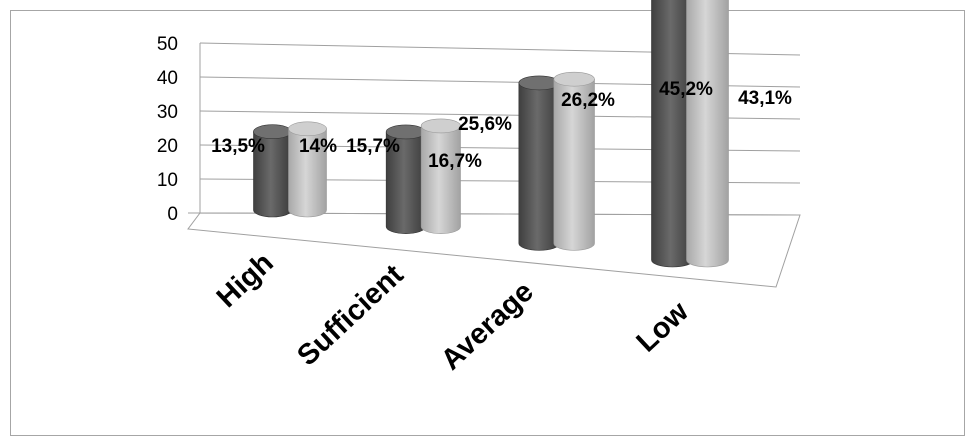 Image resolution: width=977 pixels, height=448 pixels. What do you see at coordinates (167, 112) in the screenshot?
I see `y-tick-label: 30` at bounding box center [167, 112].